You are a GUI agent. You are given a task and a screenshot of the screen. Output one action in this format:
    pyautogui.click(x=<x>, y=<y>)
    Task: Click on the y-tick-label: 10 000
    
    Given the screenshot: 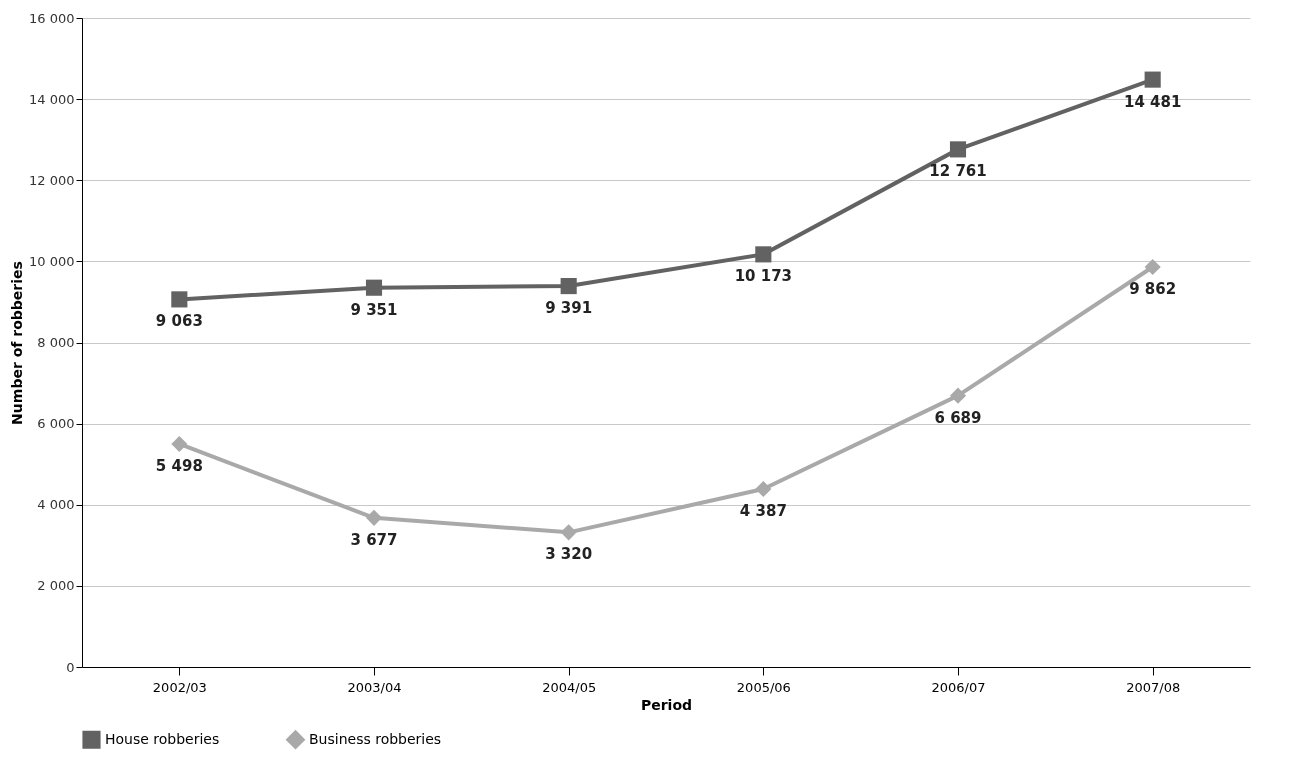 What is the action you would take?
    pyautogui.click(x=52, y=261)
    